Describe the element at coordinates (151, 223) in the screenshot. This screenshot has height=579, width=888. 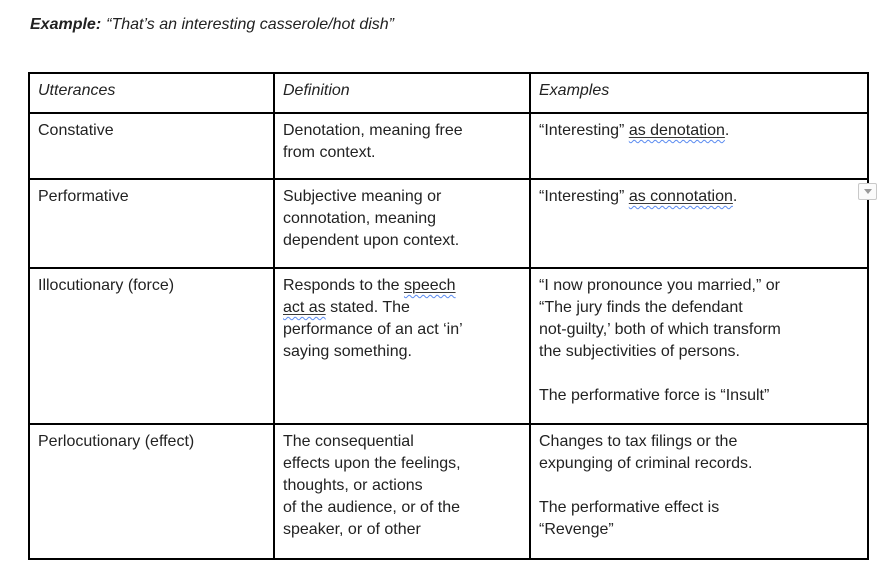
I see `term-cell: Performative` at that location.